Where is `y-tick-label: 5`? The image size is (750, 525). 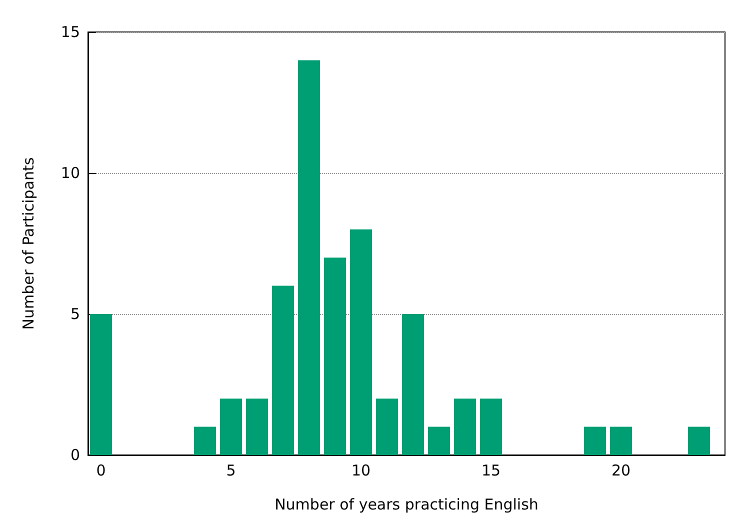 y-tick-label: 5 is located at coordinates (75, 314).